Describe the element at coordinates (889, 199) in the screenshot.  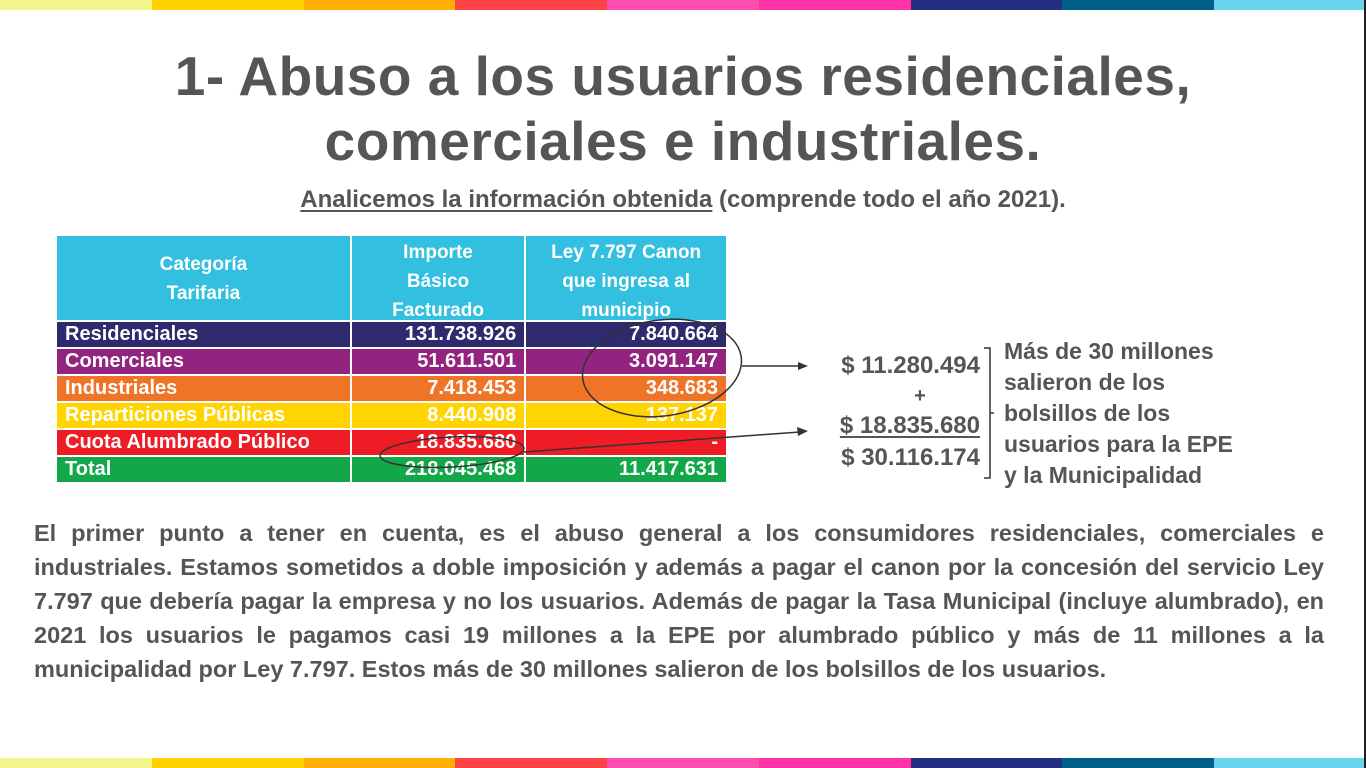
I see `subtitle-rest: (comprende todo el año 2021).` at that location.